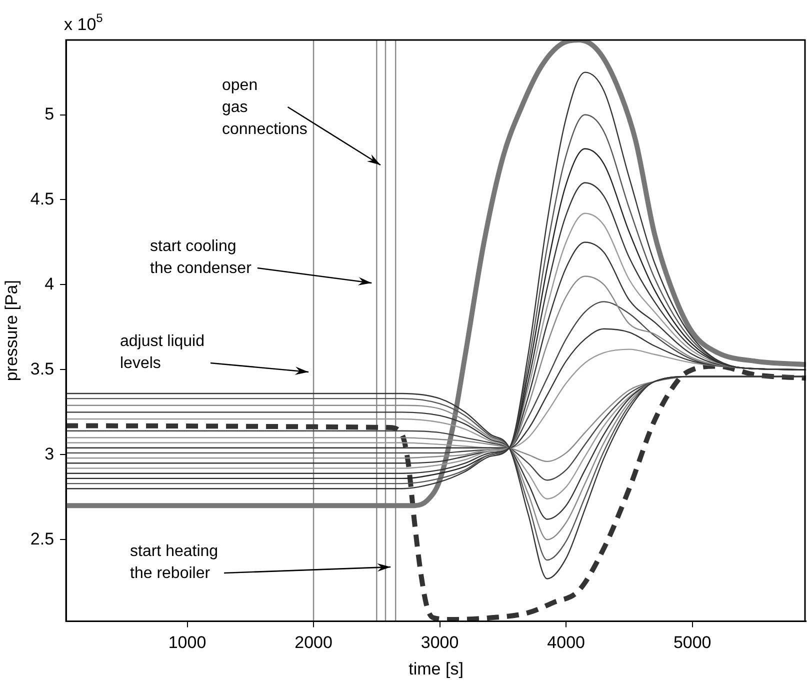 This screenshot has height=682, width=807. What do you see at coordinates (42, 198) in the screenshot?
I see `y-tick-label: 4.5` at bounding box center [42, 198].